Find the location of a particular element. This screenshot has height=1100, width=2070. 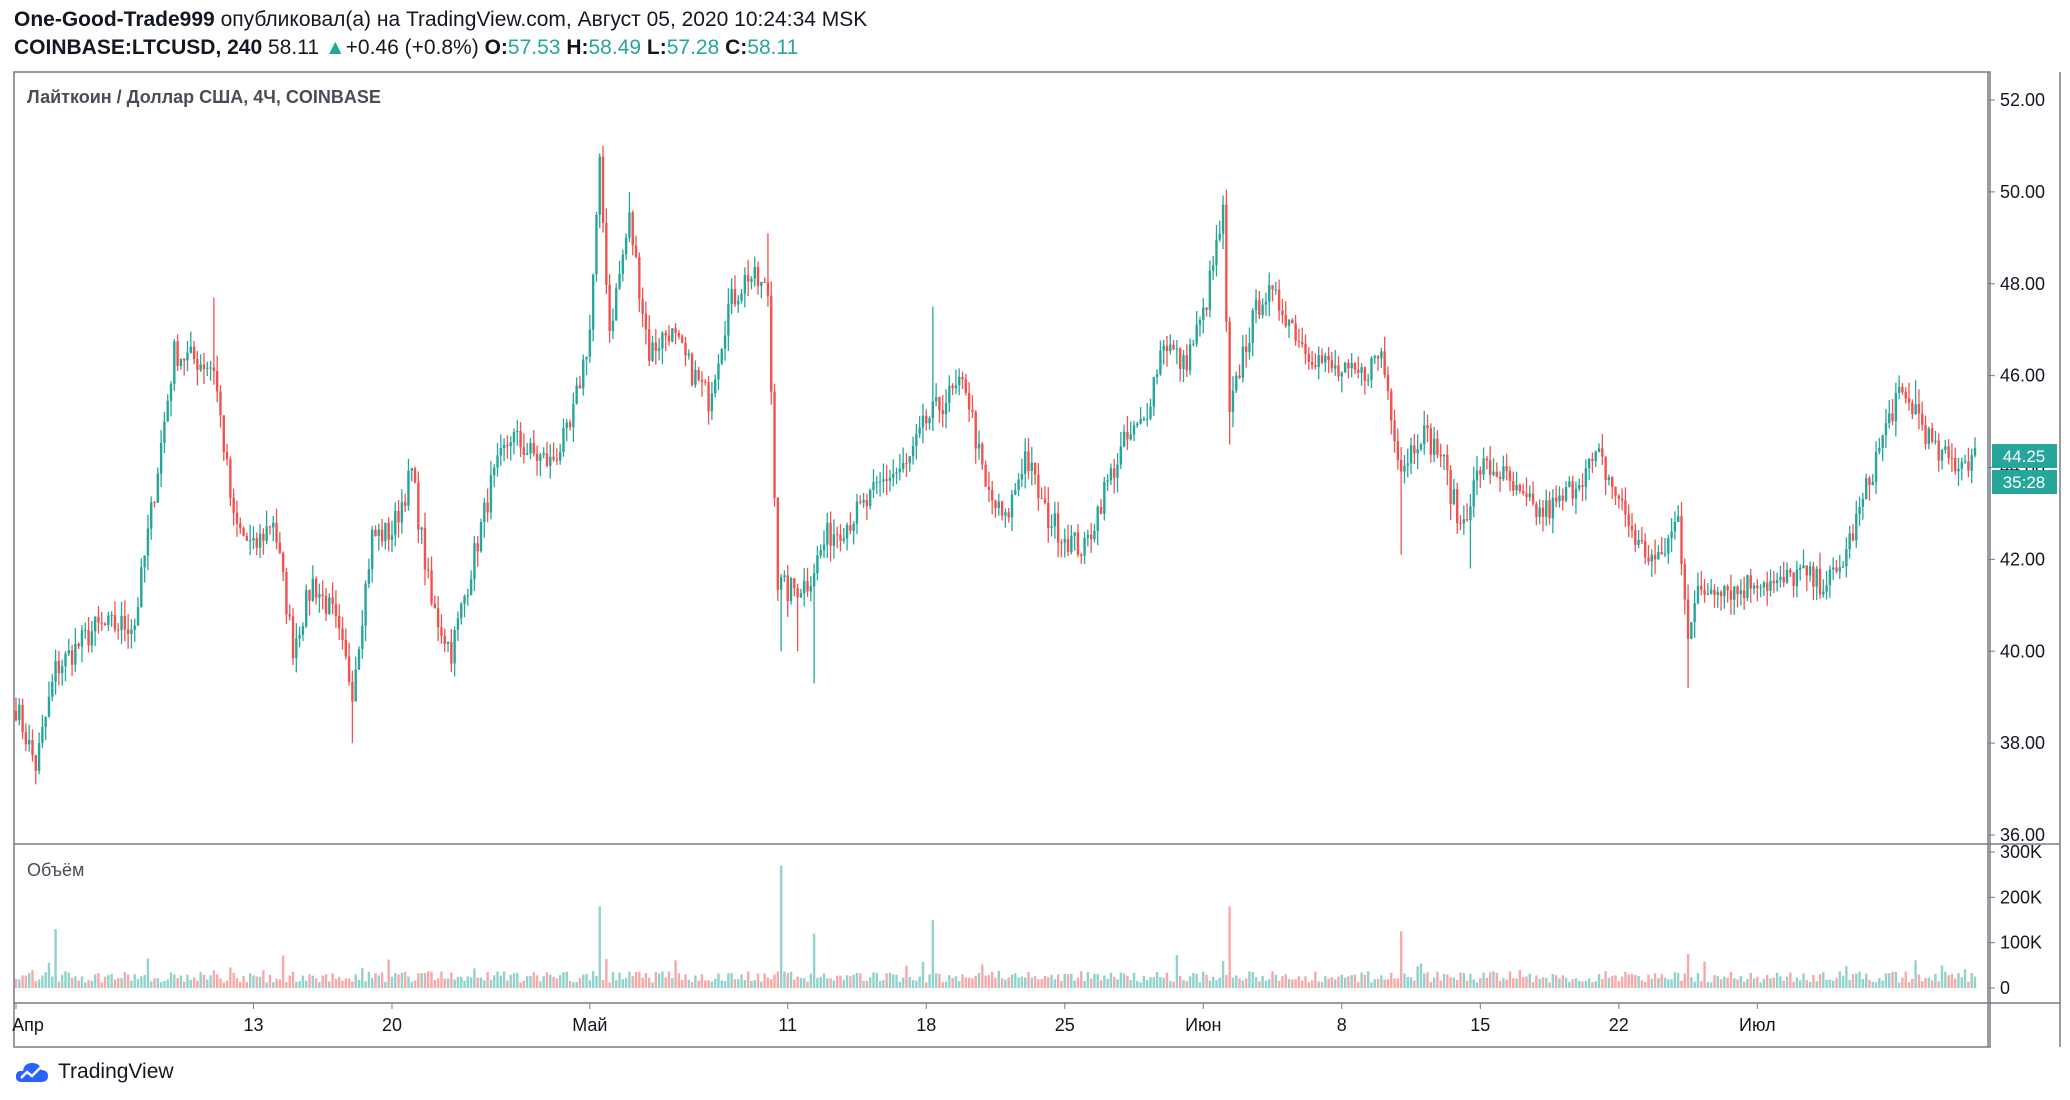

price-tick-label: 42.00 is located at coordinates (2022, 559).